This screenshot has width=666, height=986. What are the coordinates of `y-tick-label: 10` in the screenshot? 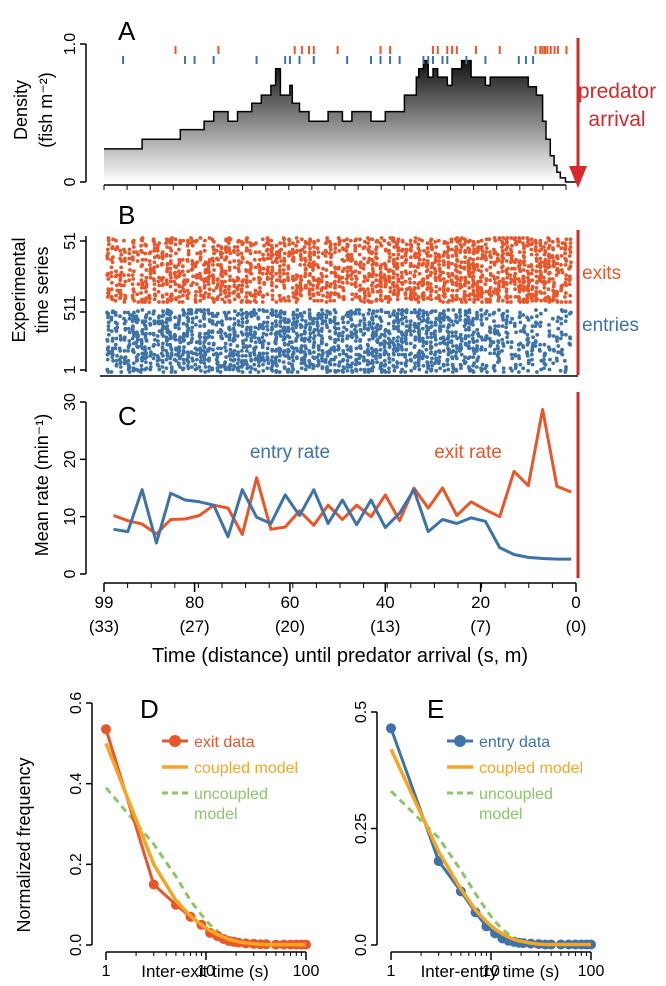 It's located at (70, 517).